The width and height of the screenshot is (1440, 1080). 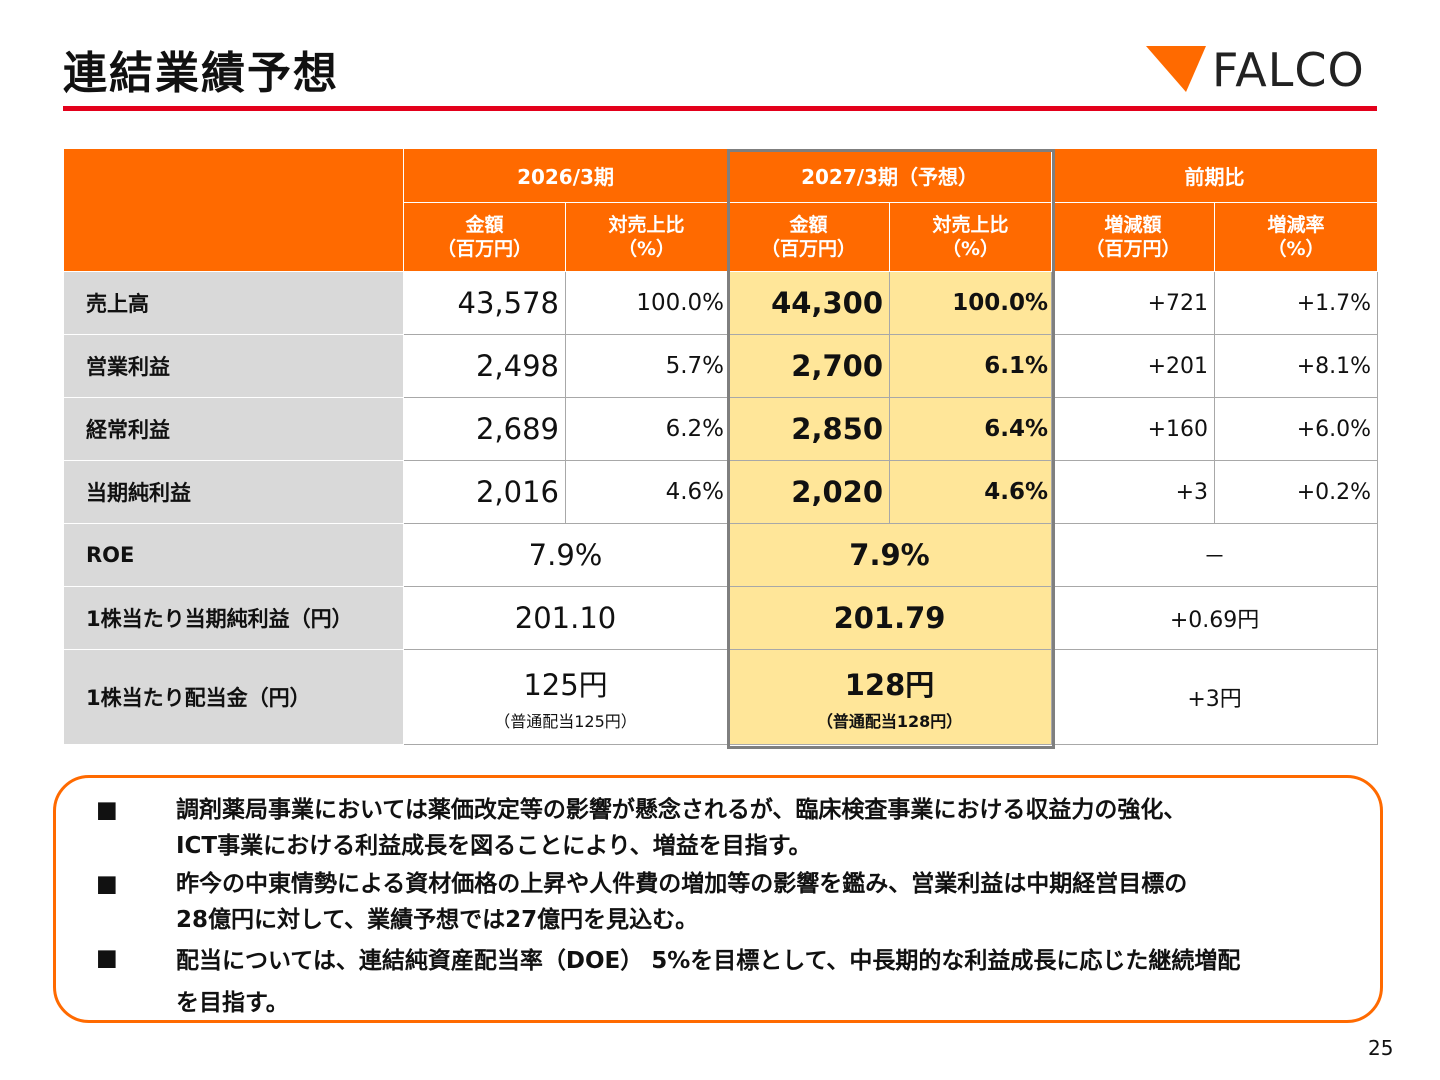 I want to click on falco-logo-mark-icon, so click(x=1176, y=69).